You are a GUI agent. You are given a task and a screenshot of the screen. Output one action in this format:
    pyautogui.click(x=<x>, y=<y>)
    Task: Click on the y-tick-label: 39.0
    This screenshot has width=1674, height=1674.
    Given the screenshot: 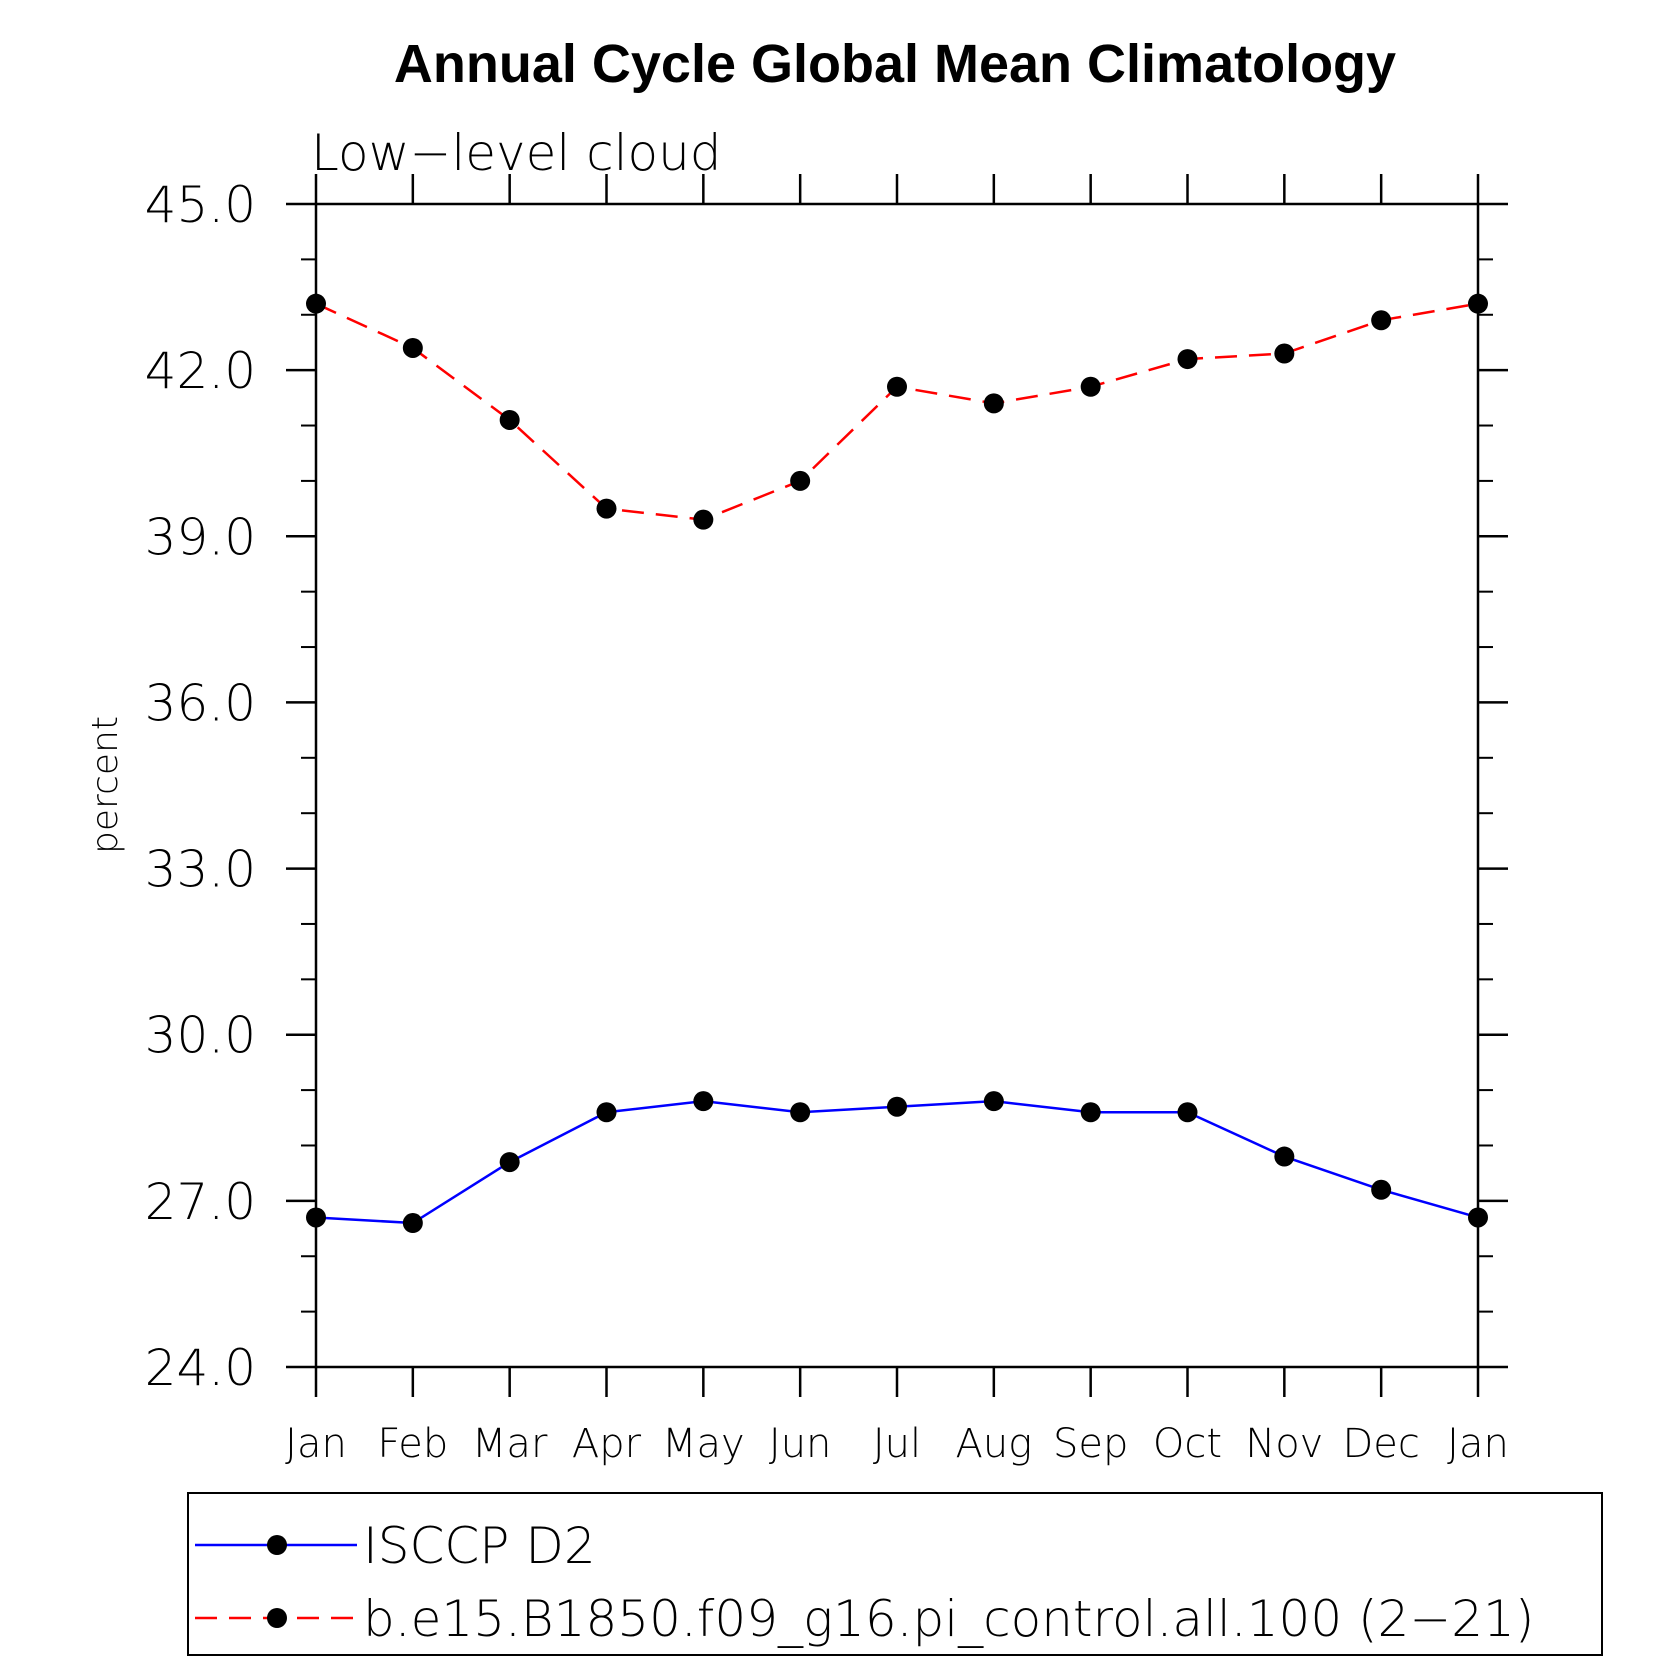 What is the action you would take?
    pyautogui.click(x=200, y=537)
    